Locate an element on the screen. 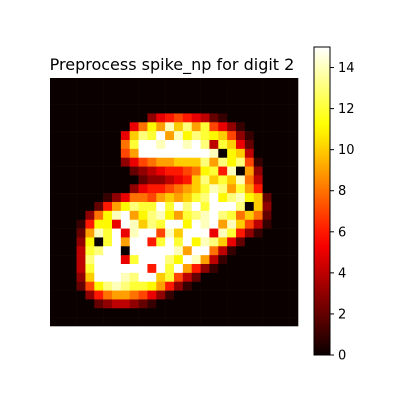 The width and height of the screenshot is (400, 400). colorbar-tick-label: 14 is located at coordinates (346, 68).